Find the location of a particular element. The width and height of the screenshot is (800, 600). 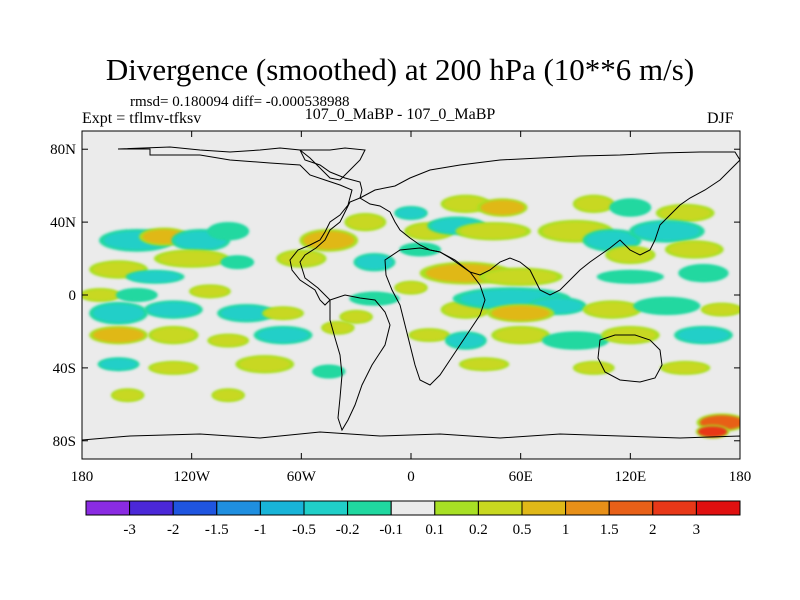

experiment-label: Expt = tflmv-tfksv is located at coordinates (142, 118).